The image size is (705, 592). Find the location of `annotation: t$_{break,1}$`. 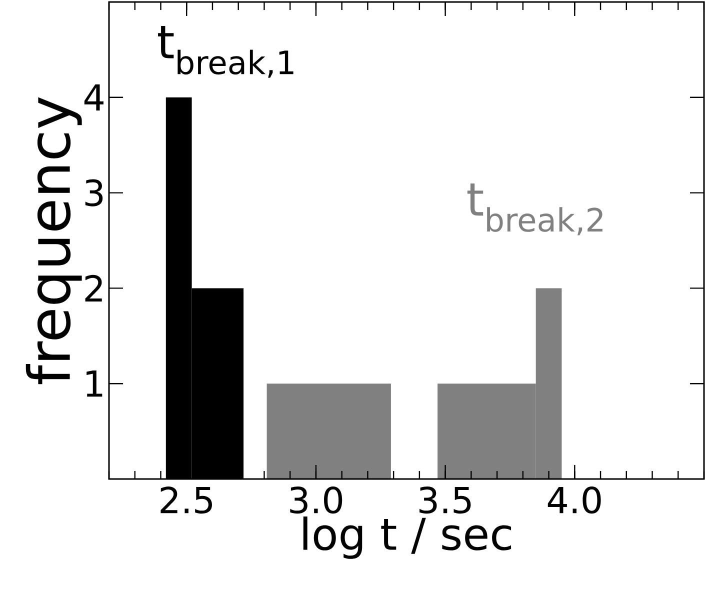

annotation: t$_{break,1}$ is located at coordinates (226, 52).